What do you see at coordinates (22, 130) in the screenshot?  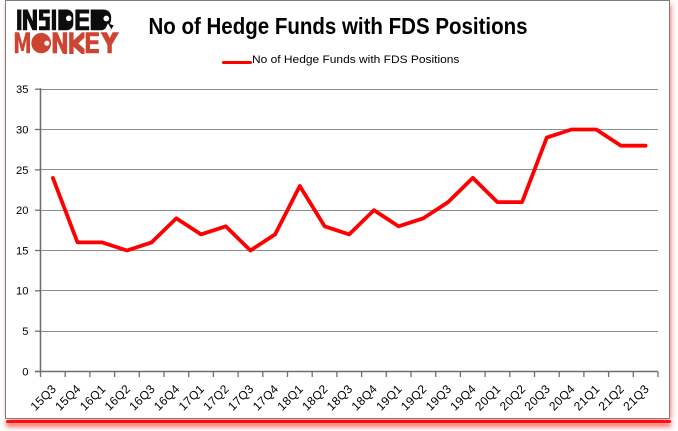 I see `svg-text: 30` at bounding box center [22, 130].